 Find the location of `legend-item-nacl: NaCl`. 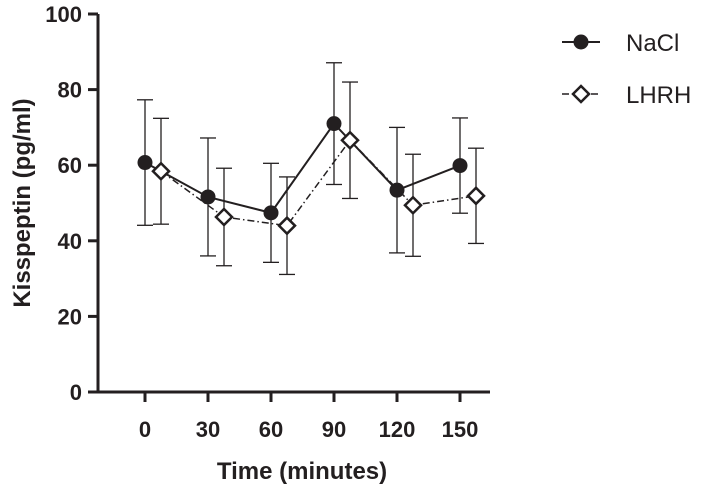

legend-item-nacl: NaCl is located at coordinates (620, 43).